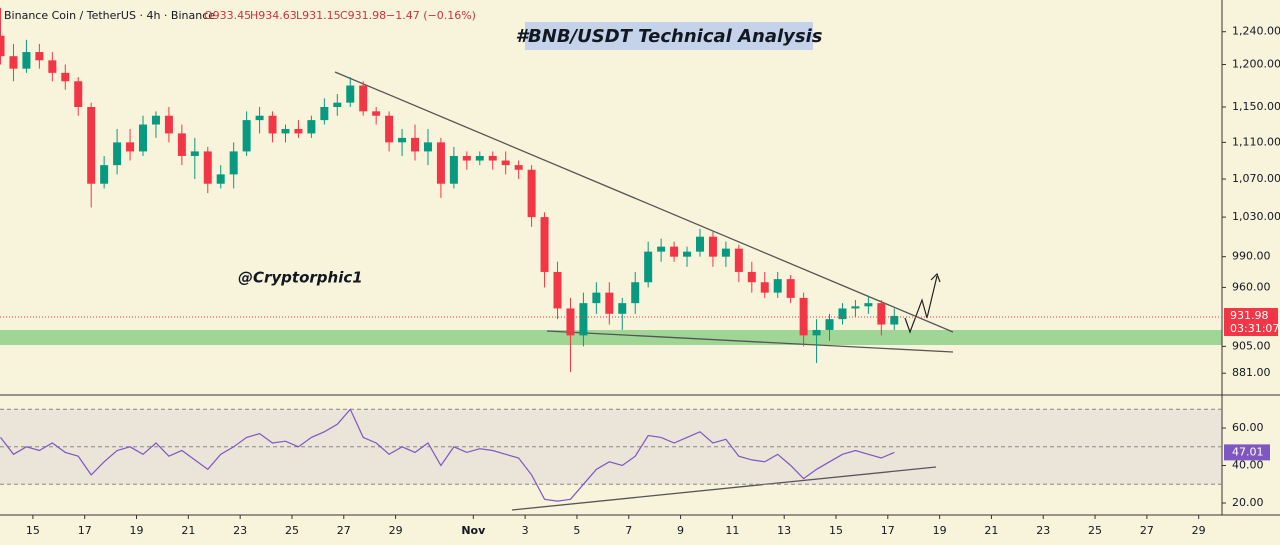 This screenshot has height=545, width=1280. What do you see at coordinates (300, 278) in the screenshot?
I see `author-annotation: @Cryptorphic1` at bounding box center [300, 278].